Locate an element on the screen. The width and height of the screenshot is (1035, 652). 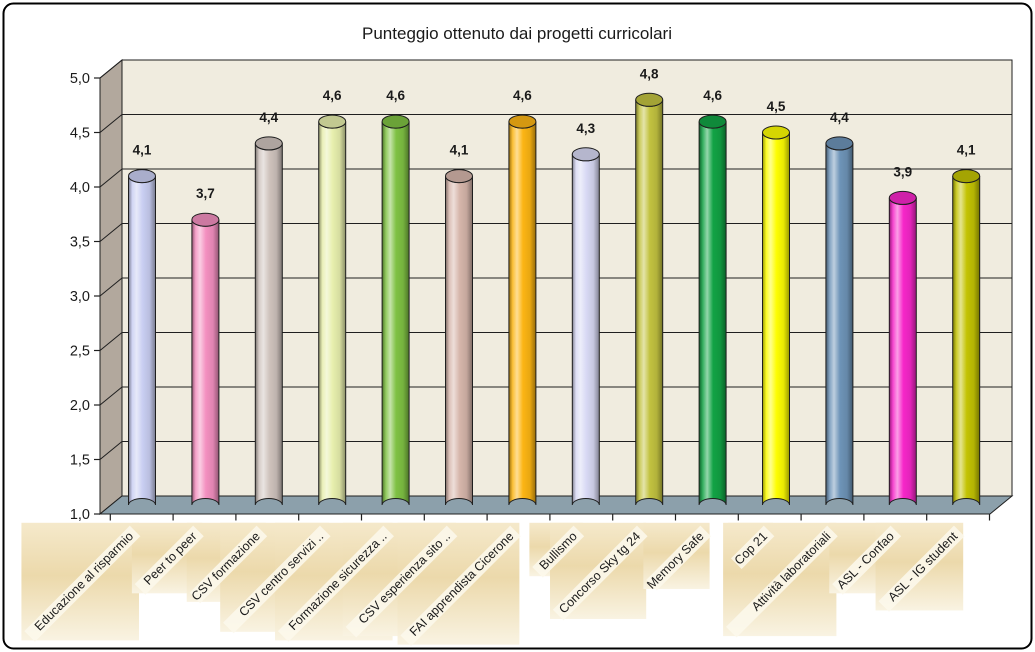
bar-value-label: 3,7 is located at coordinates (205, 193).